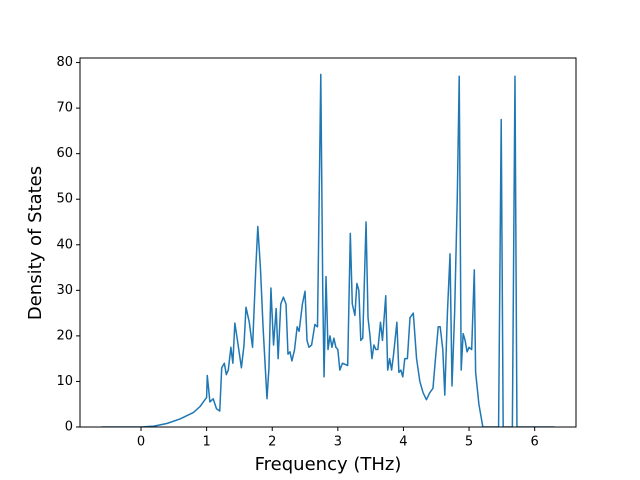 This screenshot has height=480, width=640. Describe the element at coordinates (64, 335) in the screenshot. I see `y-tick-label: 20` at that location.